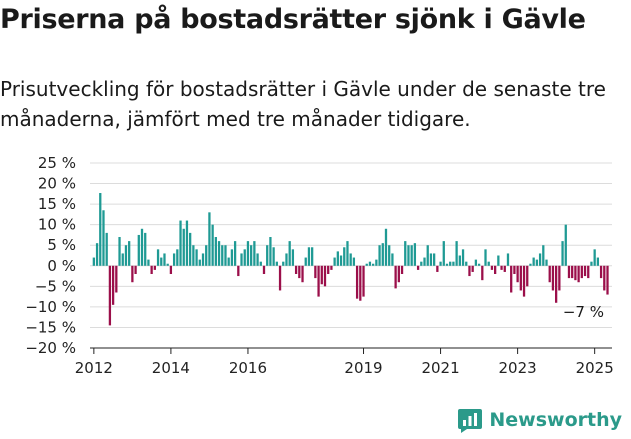 This screenshot has height=439, width=631. Describe the element at coordinates (57, 163) in the screenshot. I see `y-tick-label: 25 %` at that location.